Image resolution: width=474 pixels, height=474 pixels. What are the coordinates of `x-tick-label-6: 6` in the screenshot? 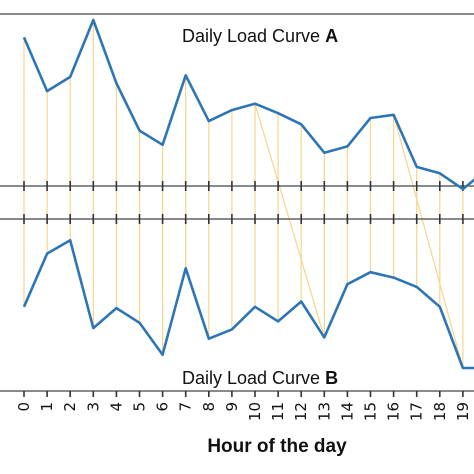 It's located at (163, 407).